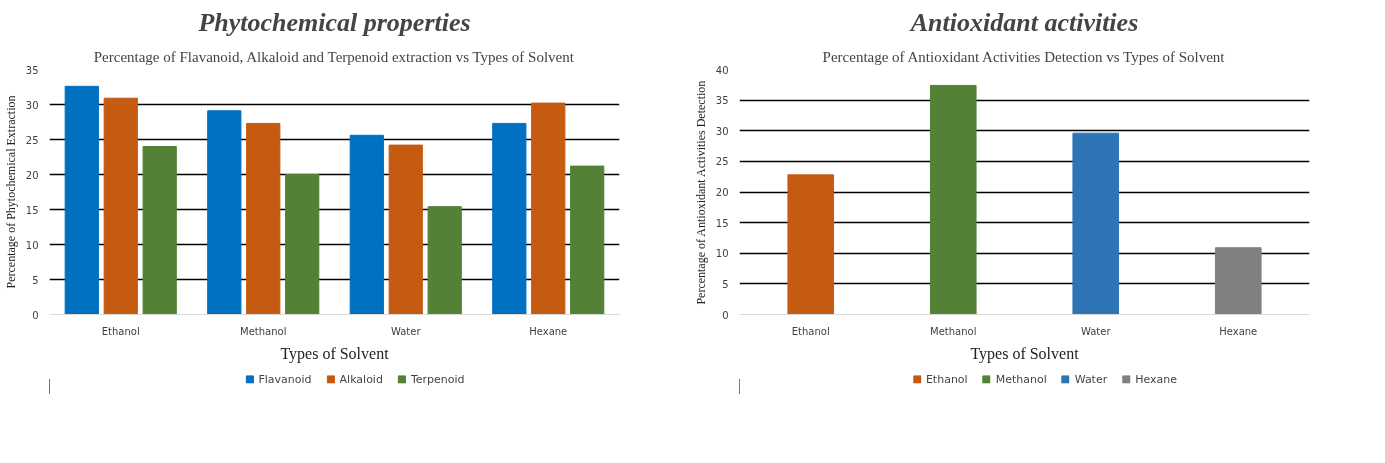 The width and height of the screenshot is (1385, 463). Describe the element at coordinates (700, 192) in the screenshot. I see `y-axis-title: Percentage of Antioxidant Activities Detection` at that location.